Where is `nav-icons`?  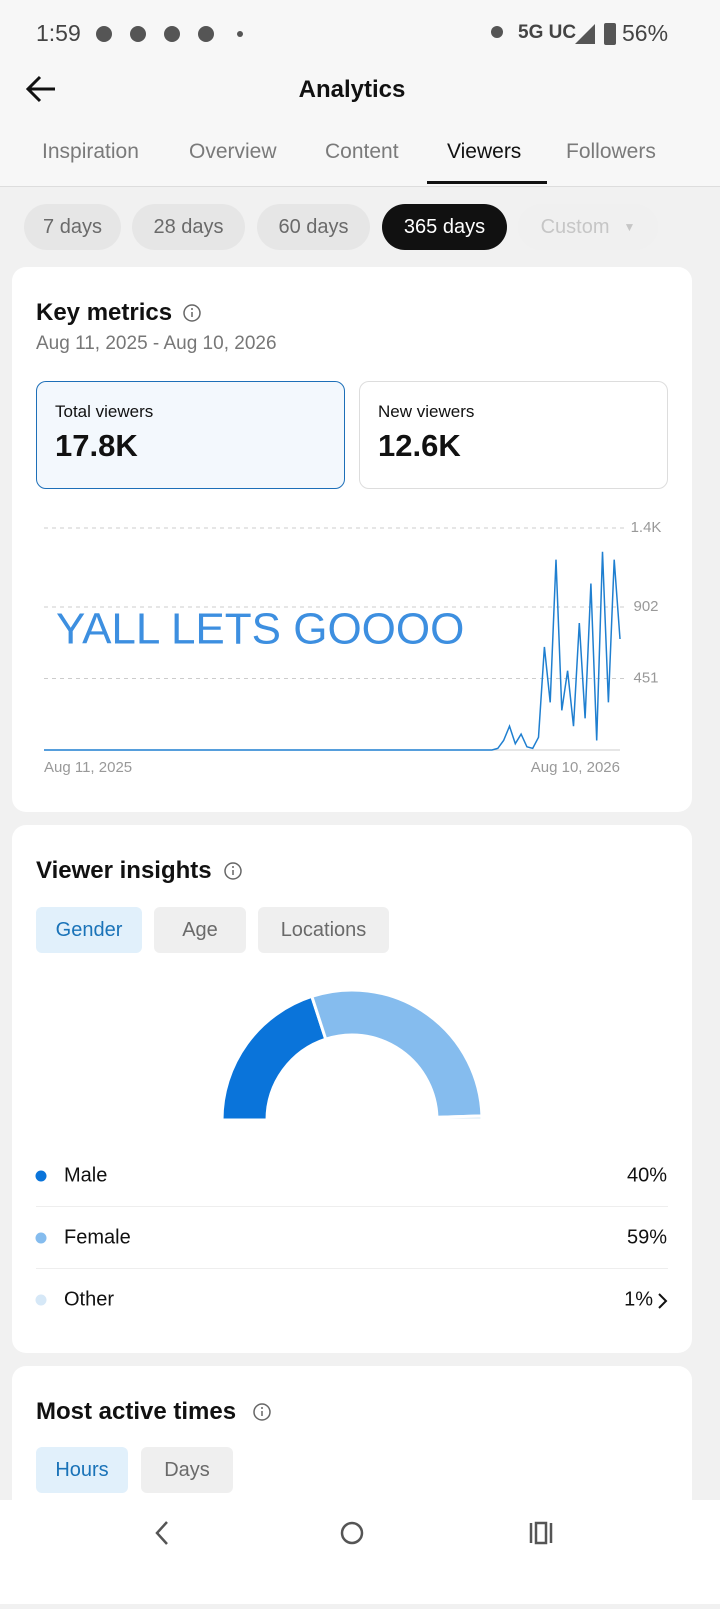 nav-icons is located at coordinates (354, 1533).